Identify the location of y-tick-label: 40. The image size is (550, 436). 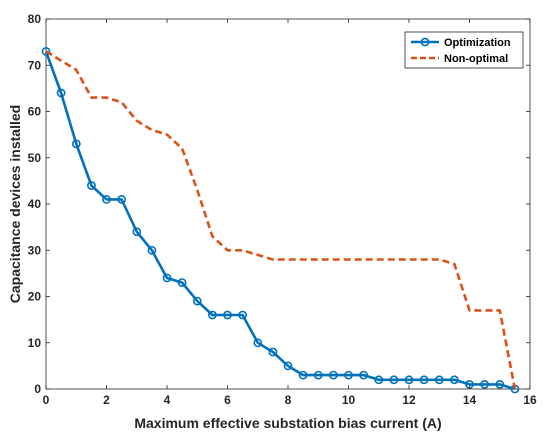
(35, 204).